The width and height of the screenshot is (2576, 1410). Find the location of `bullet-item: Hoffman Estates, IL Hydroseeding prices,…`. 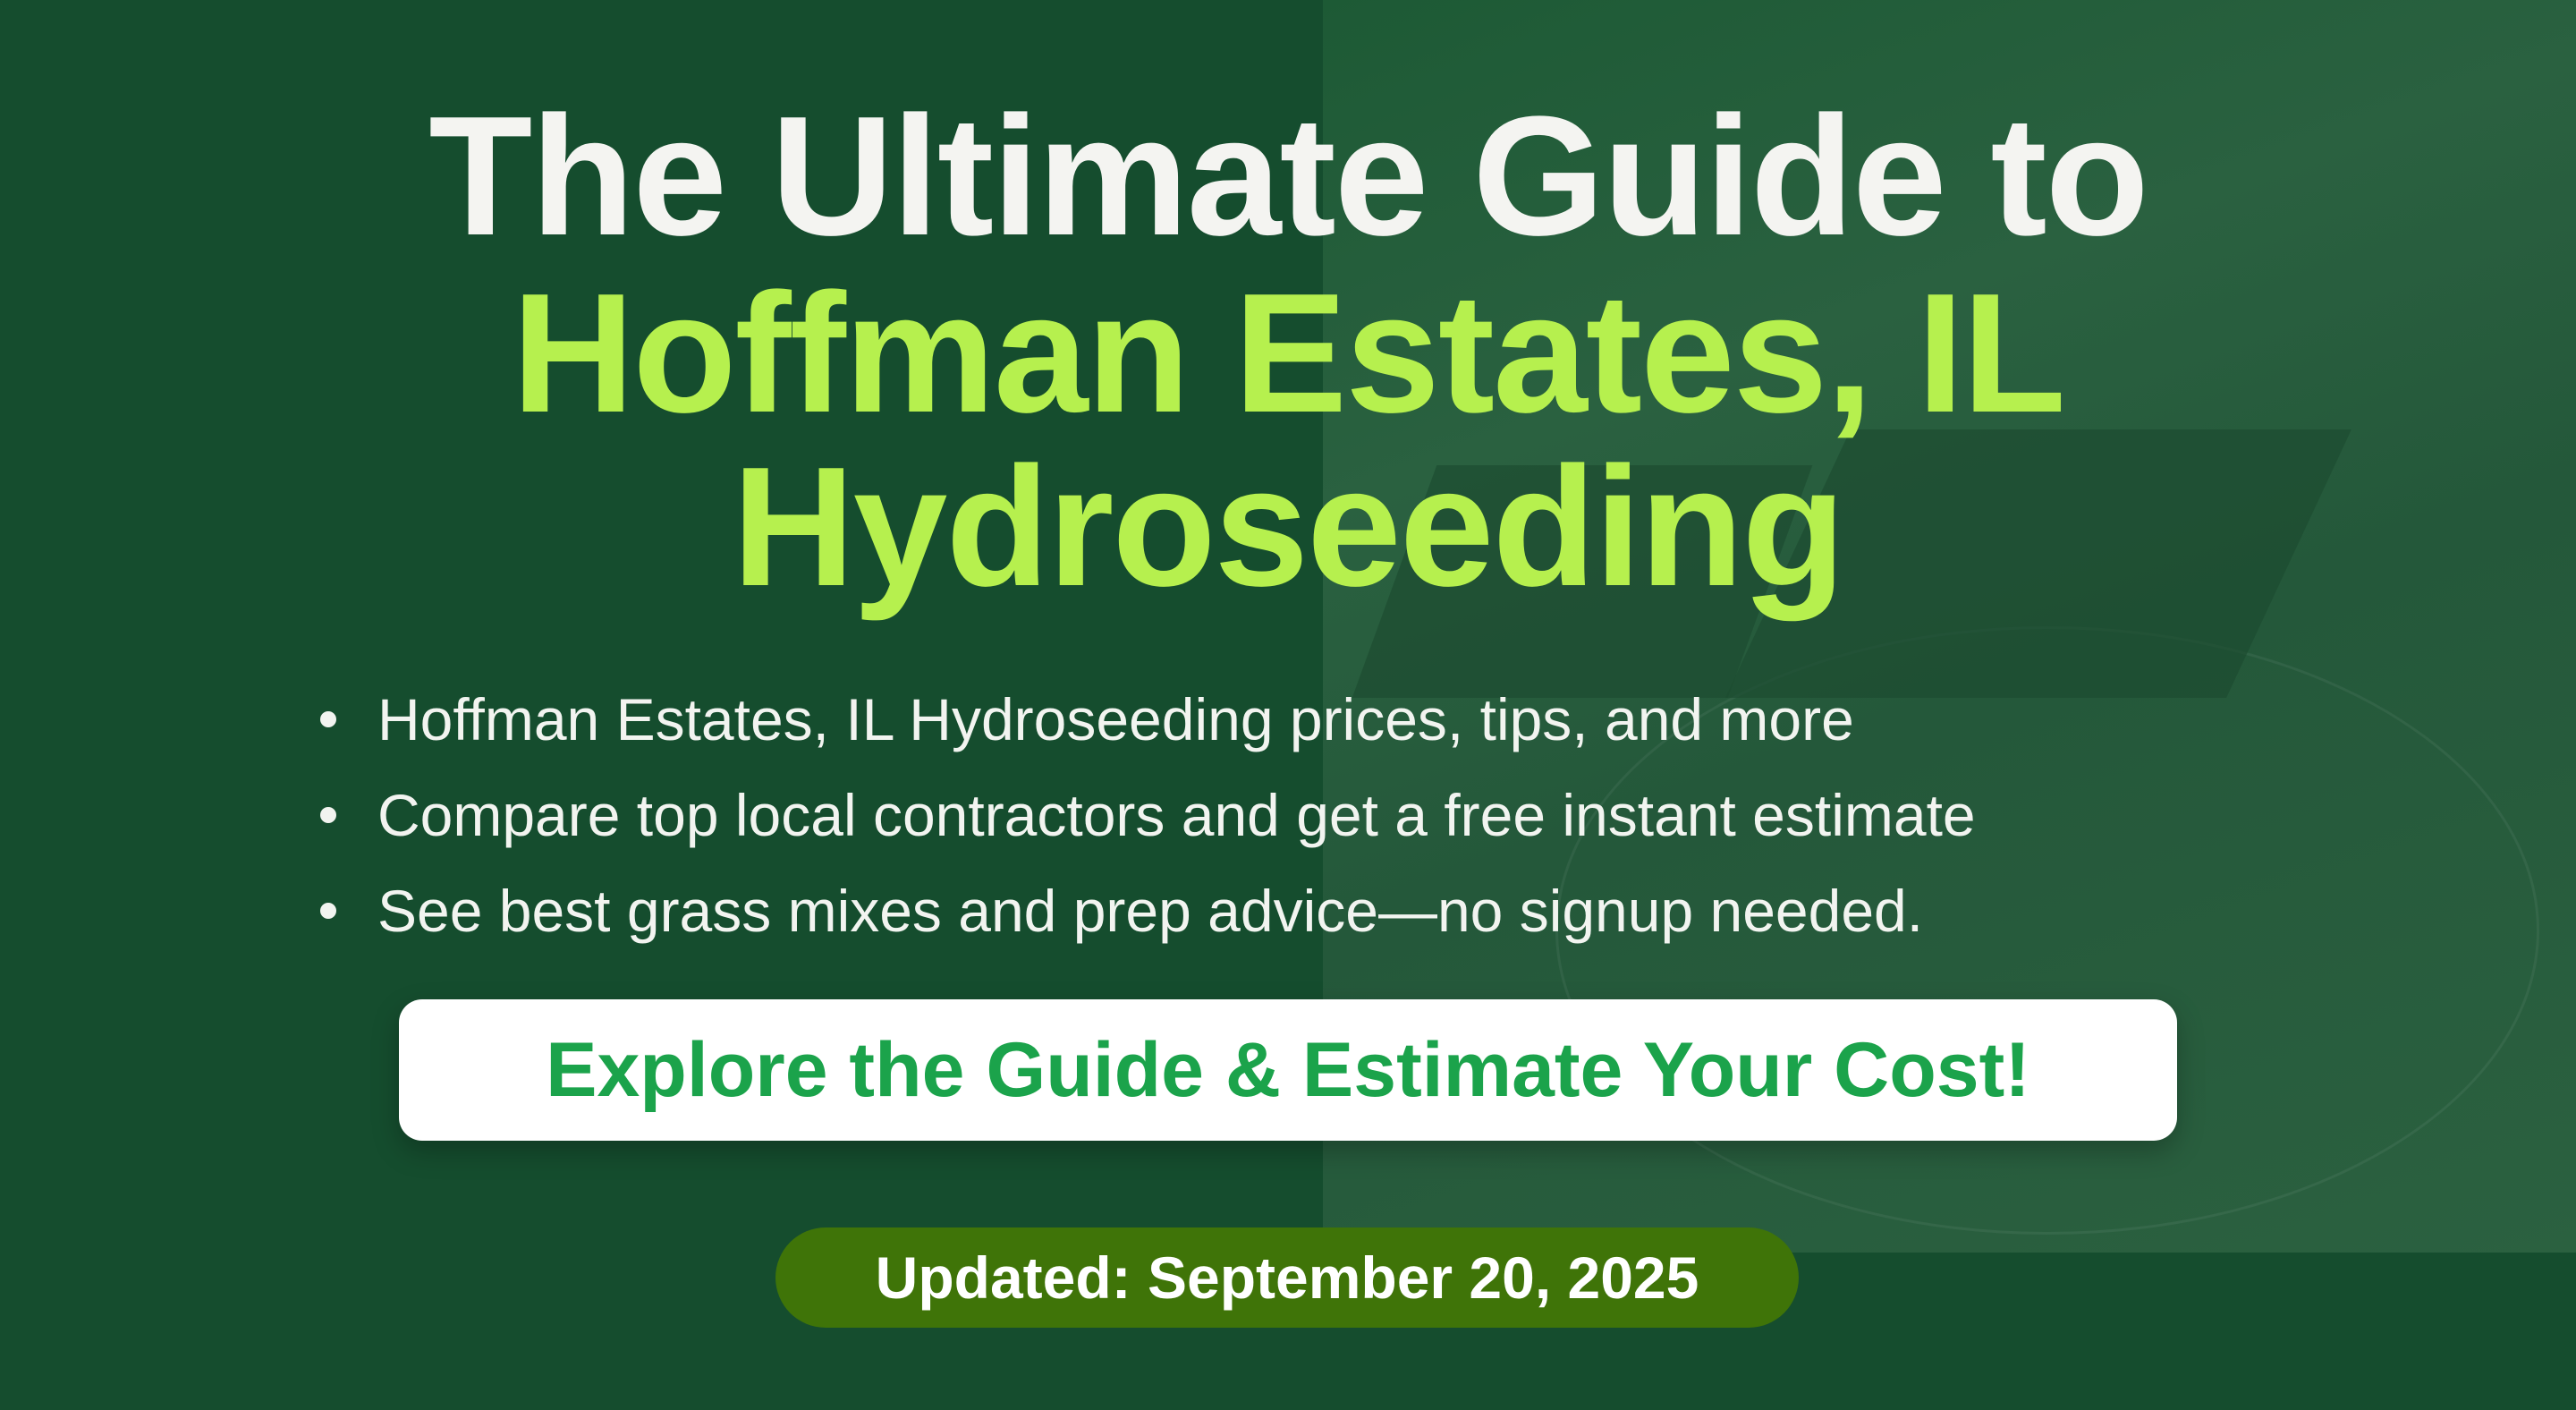

bullet-item: Hoffman Estates, IL Hydroseeding prices,… is located at coordinates (1148, 719).